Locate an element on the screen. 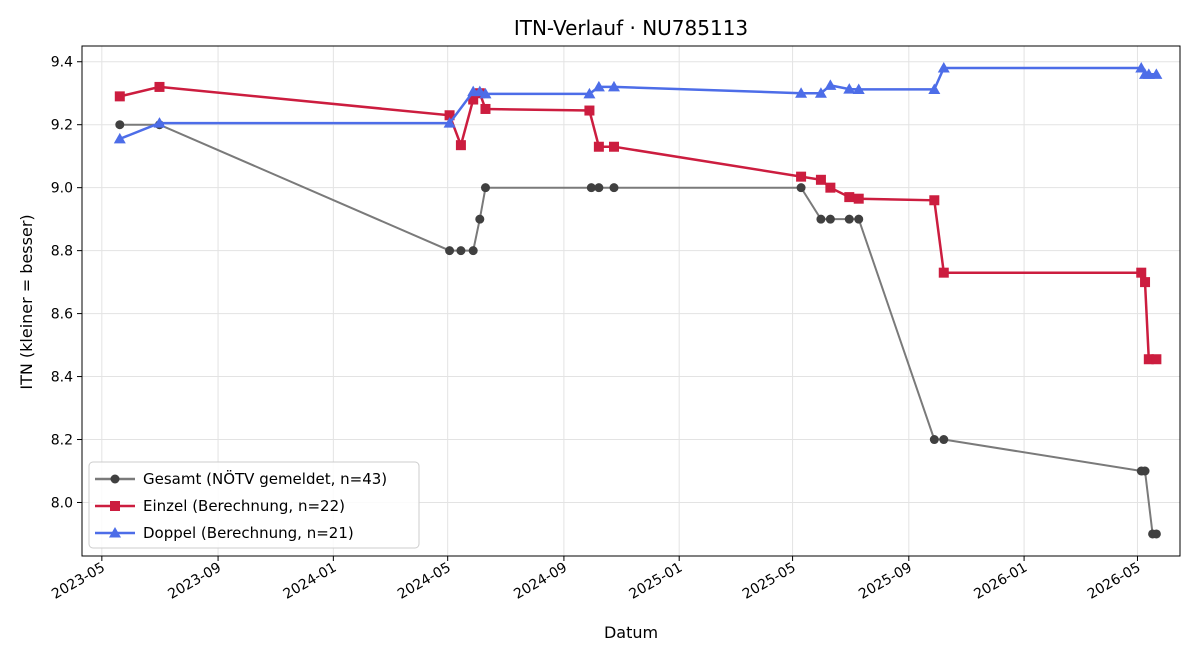  y-tick-label: 9.2 is located at coordinates (62, 126).